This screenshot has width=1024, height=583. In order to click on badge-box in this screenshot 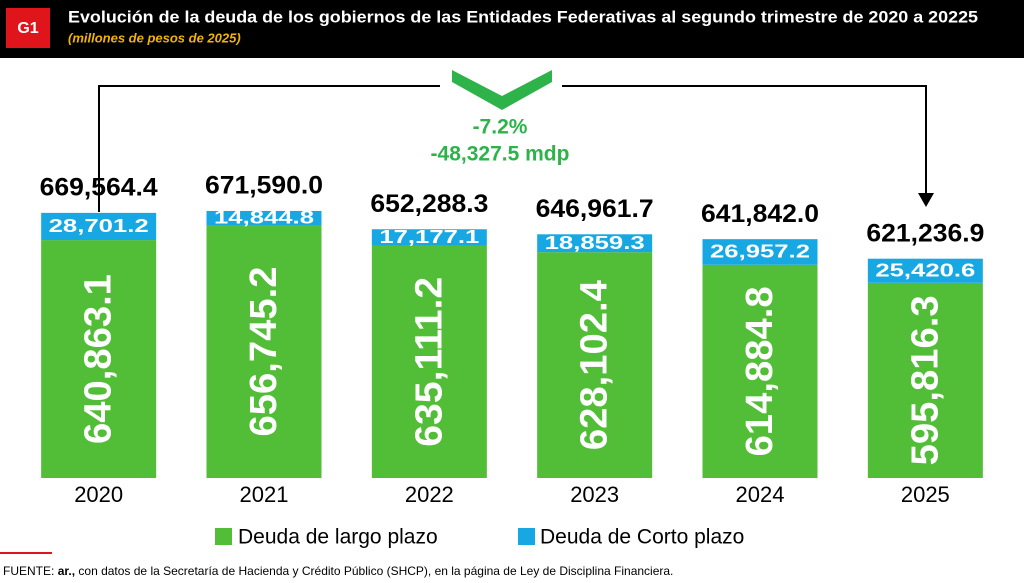, I will do `click(28, 28)`.